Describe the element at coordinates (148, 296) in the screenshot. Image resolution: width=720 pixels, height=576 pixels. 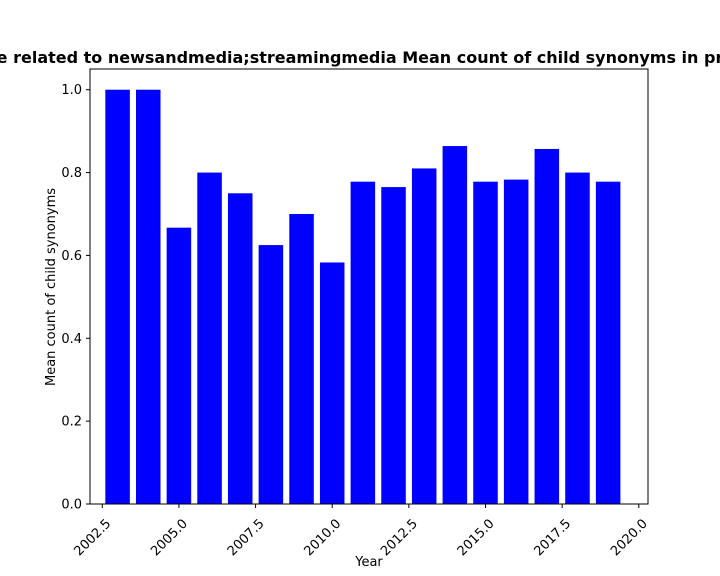
I see `bar-2004` at that location.